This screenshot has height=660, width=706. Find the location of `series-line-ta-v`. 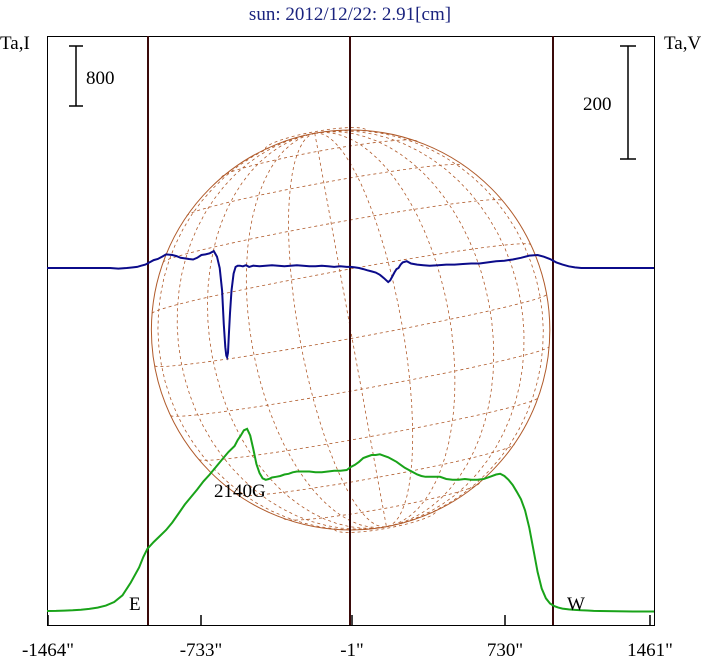

series-line-ta-v is located at coordinates (350, 305).